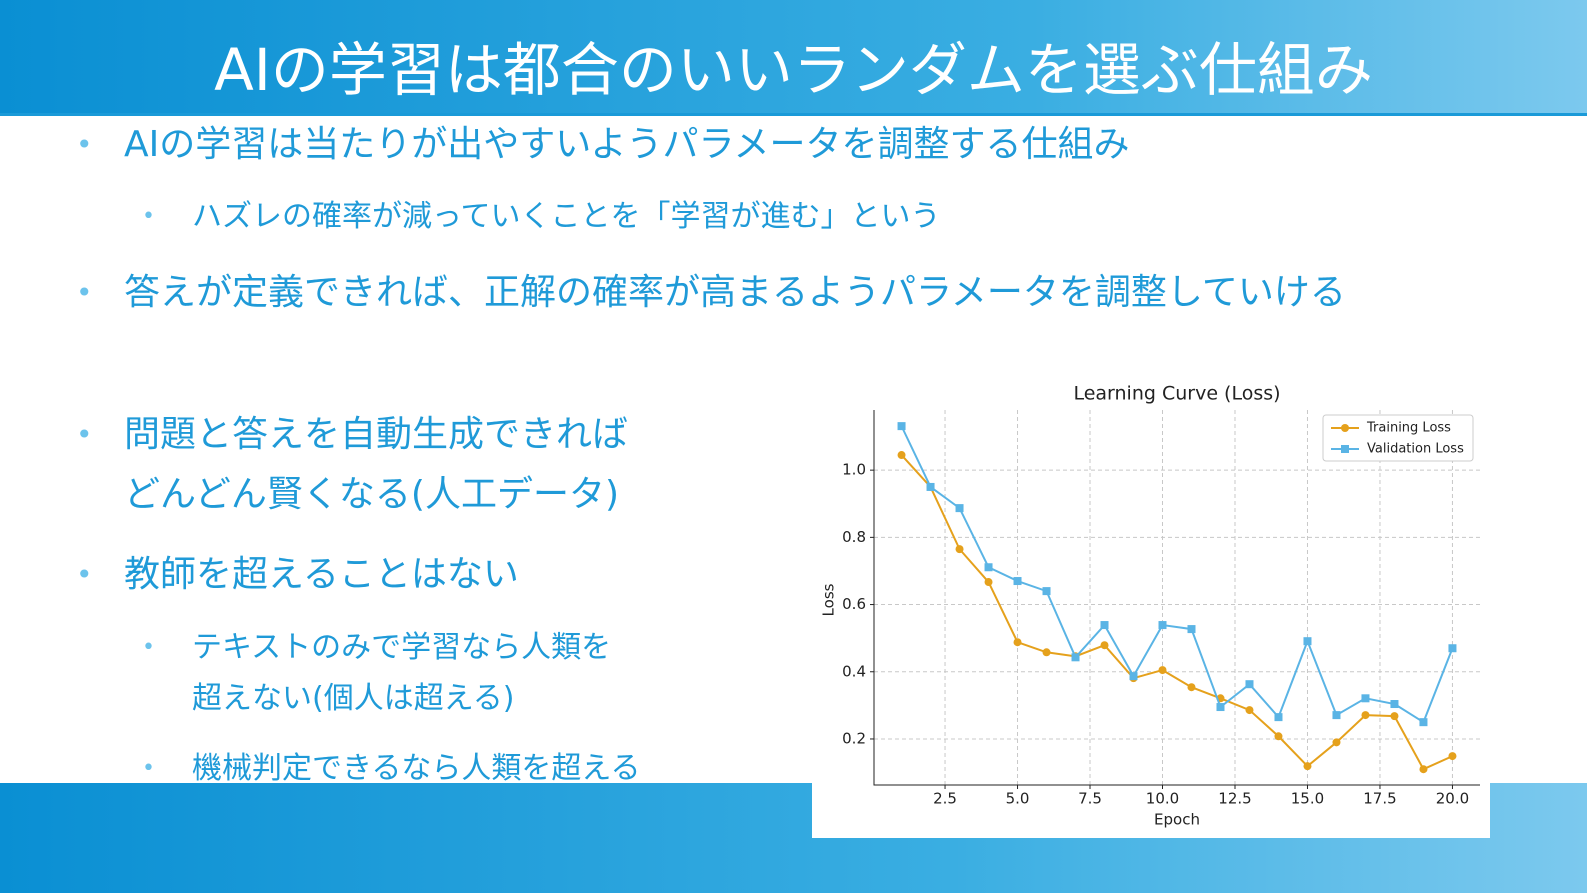  What do you see at coordinates (800, 293) in the screenshot?
I see `bullet: 答えが定義できれば、正解の確率が高まるようパラメータを調整していける` at bounding box center [800, 293].